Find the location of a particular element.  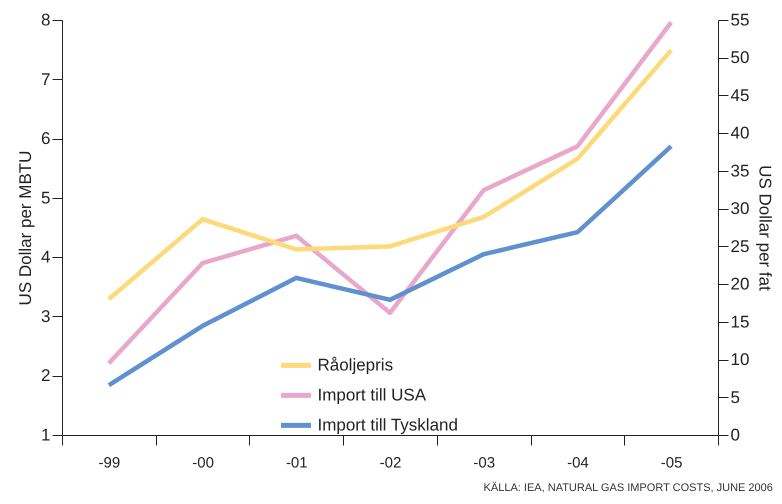

y2-tick-label: 0 is located at coordinates (735, 435).